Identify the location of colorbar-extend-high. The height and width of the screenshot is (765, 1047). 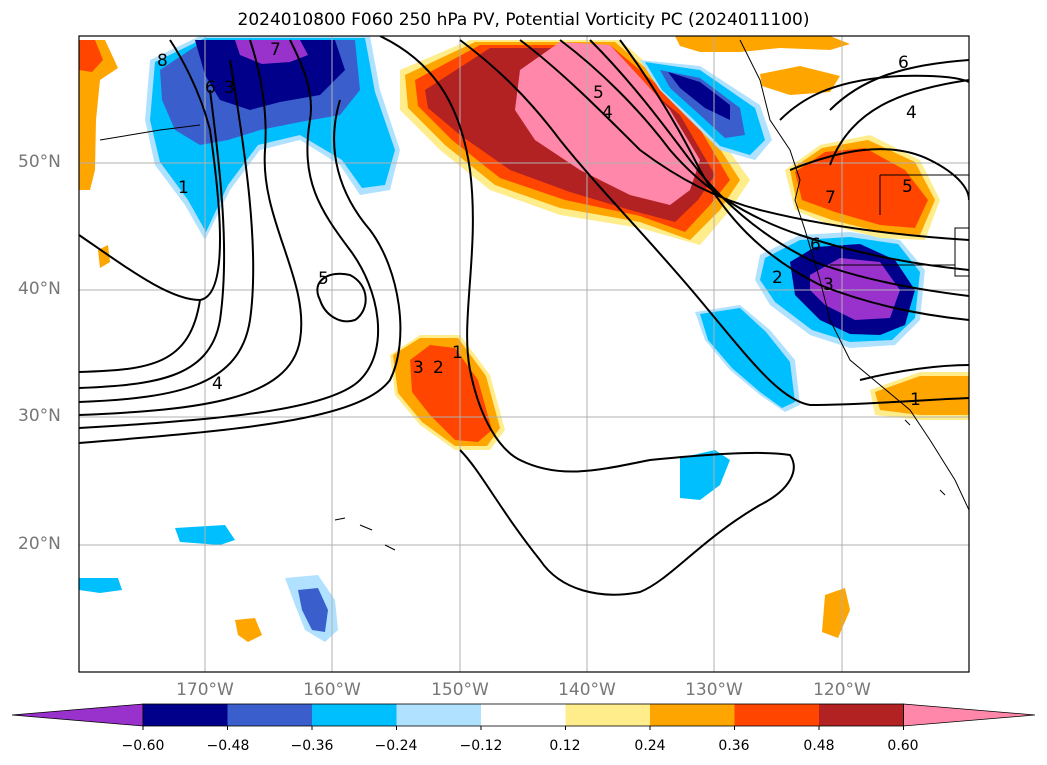
(969, 715).